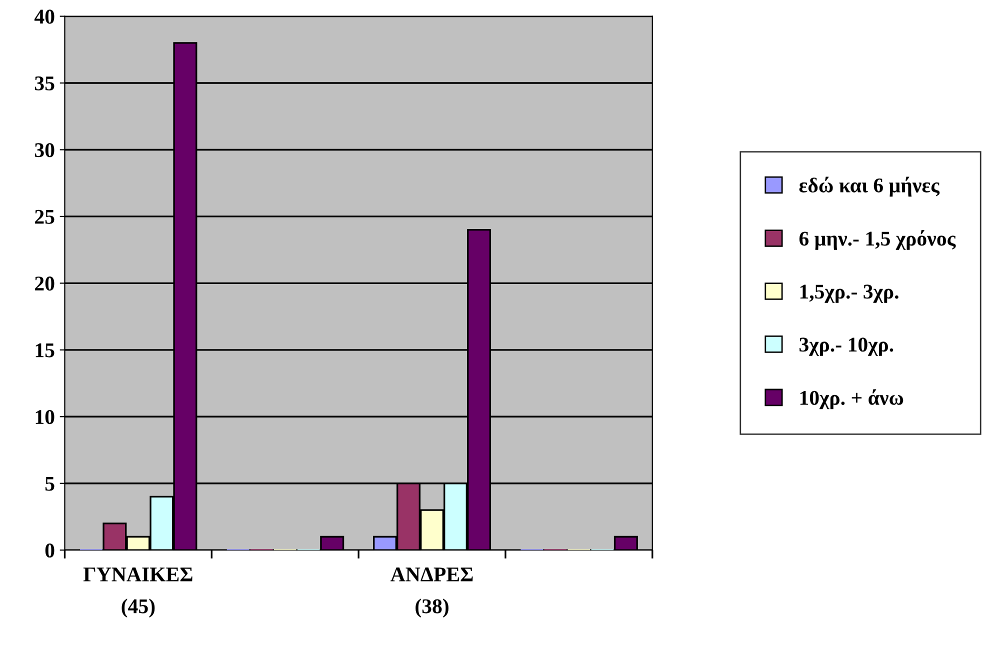 The height and width of the screenshot is (651, 996). I want to click on y-tick-label: 0, so click(49, 550).